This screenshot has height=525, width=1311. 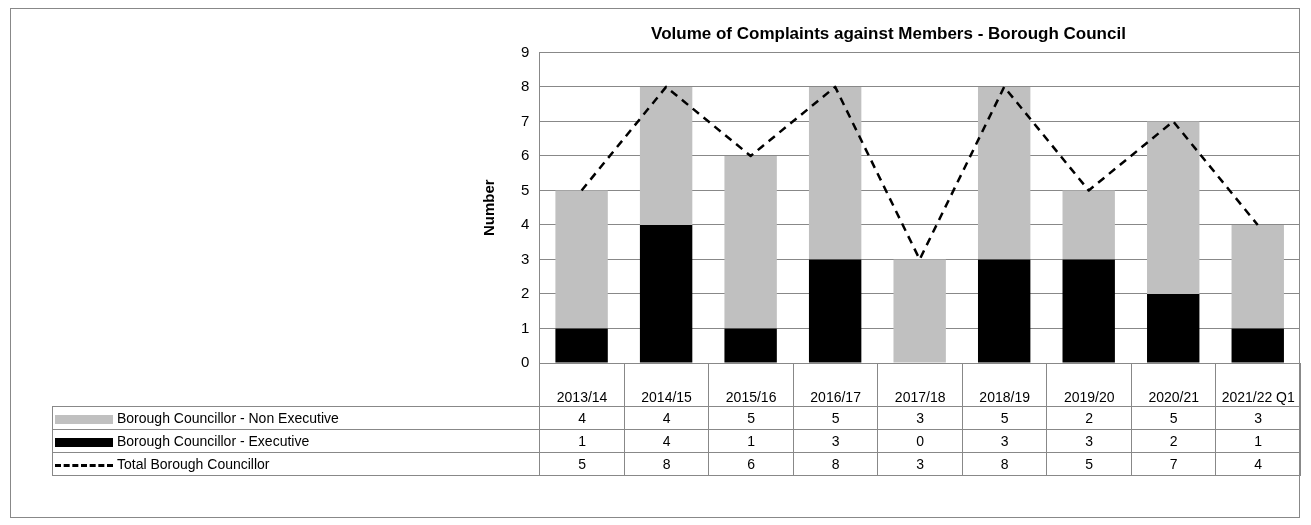 What do you see at coordinates (751, 385) in the screenshot?
I see `x-tick-label: 2015/16` at bounding box center [751, 385].